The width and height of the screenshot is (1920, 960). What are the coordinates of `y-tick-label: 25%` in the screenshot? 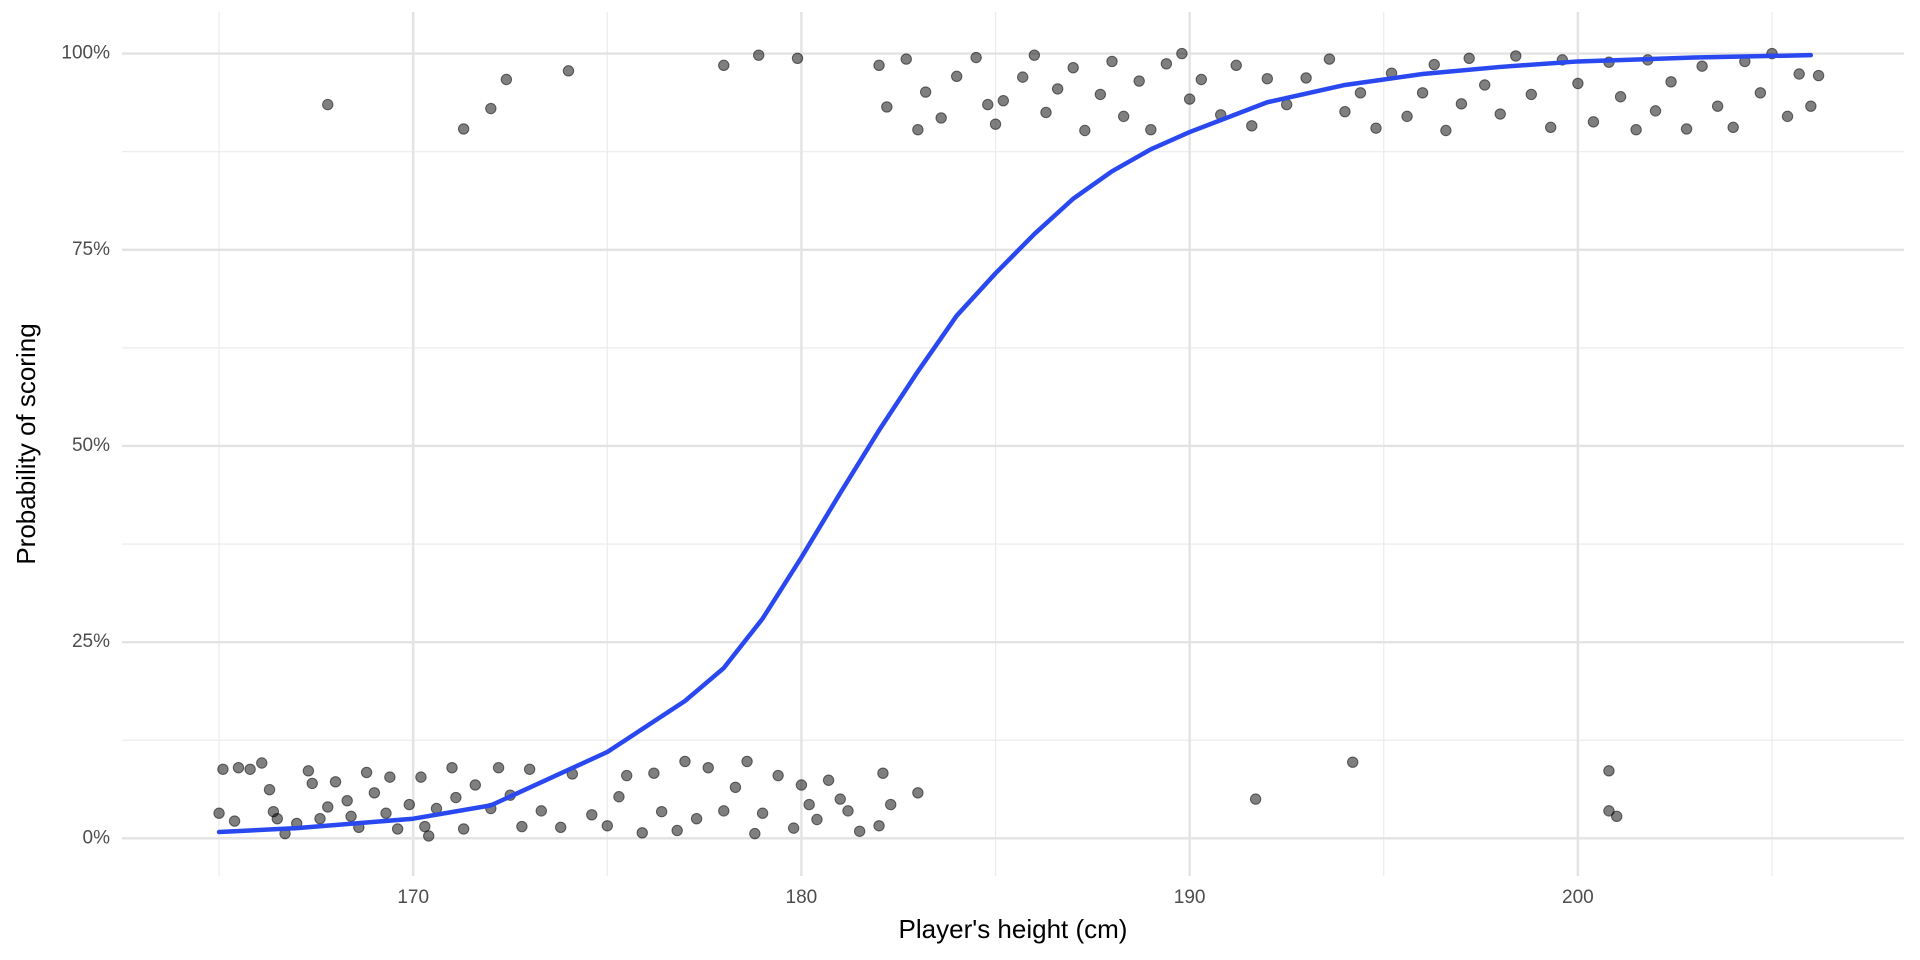 It's located at (91, 641).